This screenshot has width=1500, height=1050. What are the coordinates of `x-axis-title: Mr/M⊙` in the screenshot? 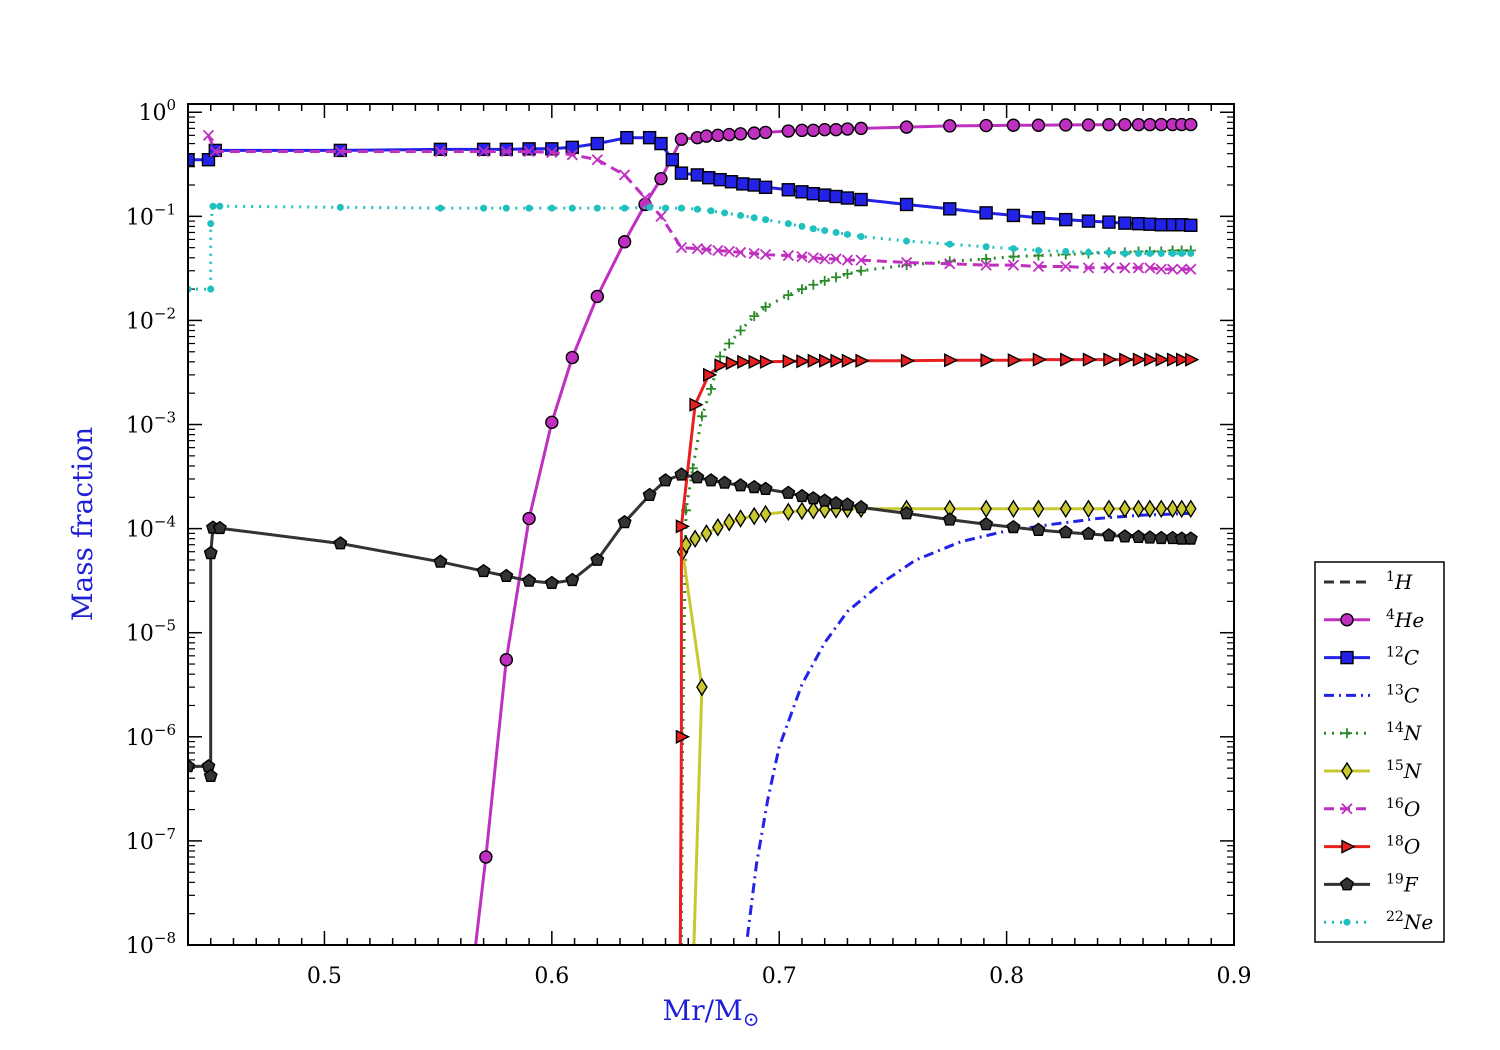 It's located at (711, 1012).